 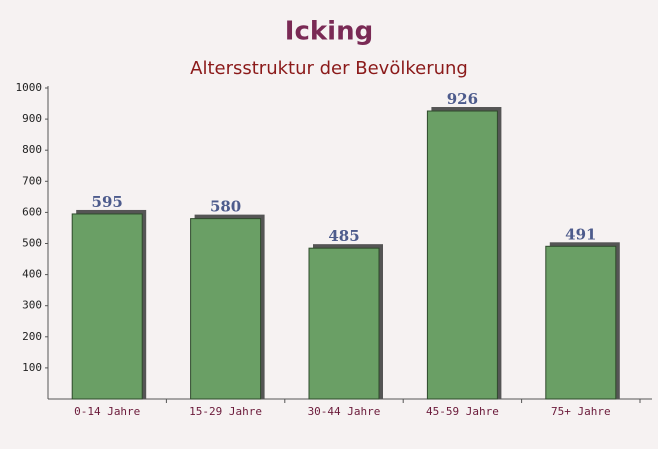 I want to click on y-tick-label: 100, so click(x=32, y=367).